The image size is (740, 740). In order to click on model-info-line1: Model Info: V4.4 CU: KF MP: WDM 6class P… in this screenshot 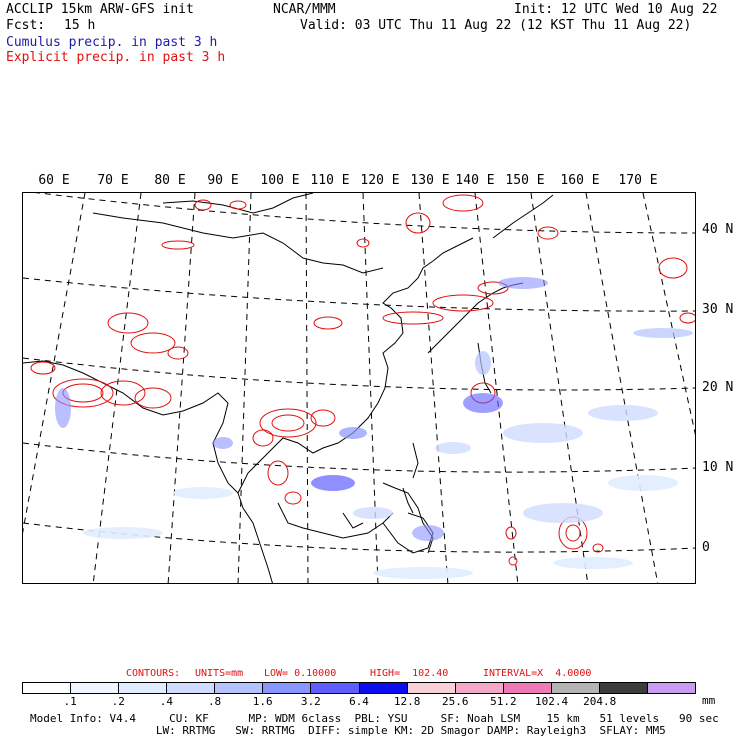, I will do `click(374, 718)`.